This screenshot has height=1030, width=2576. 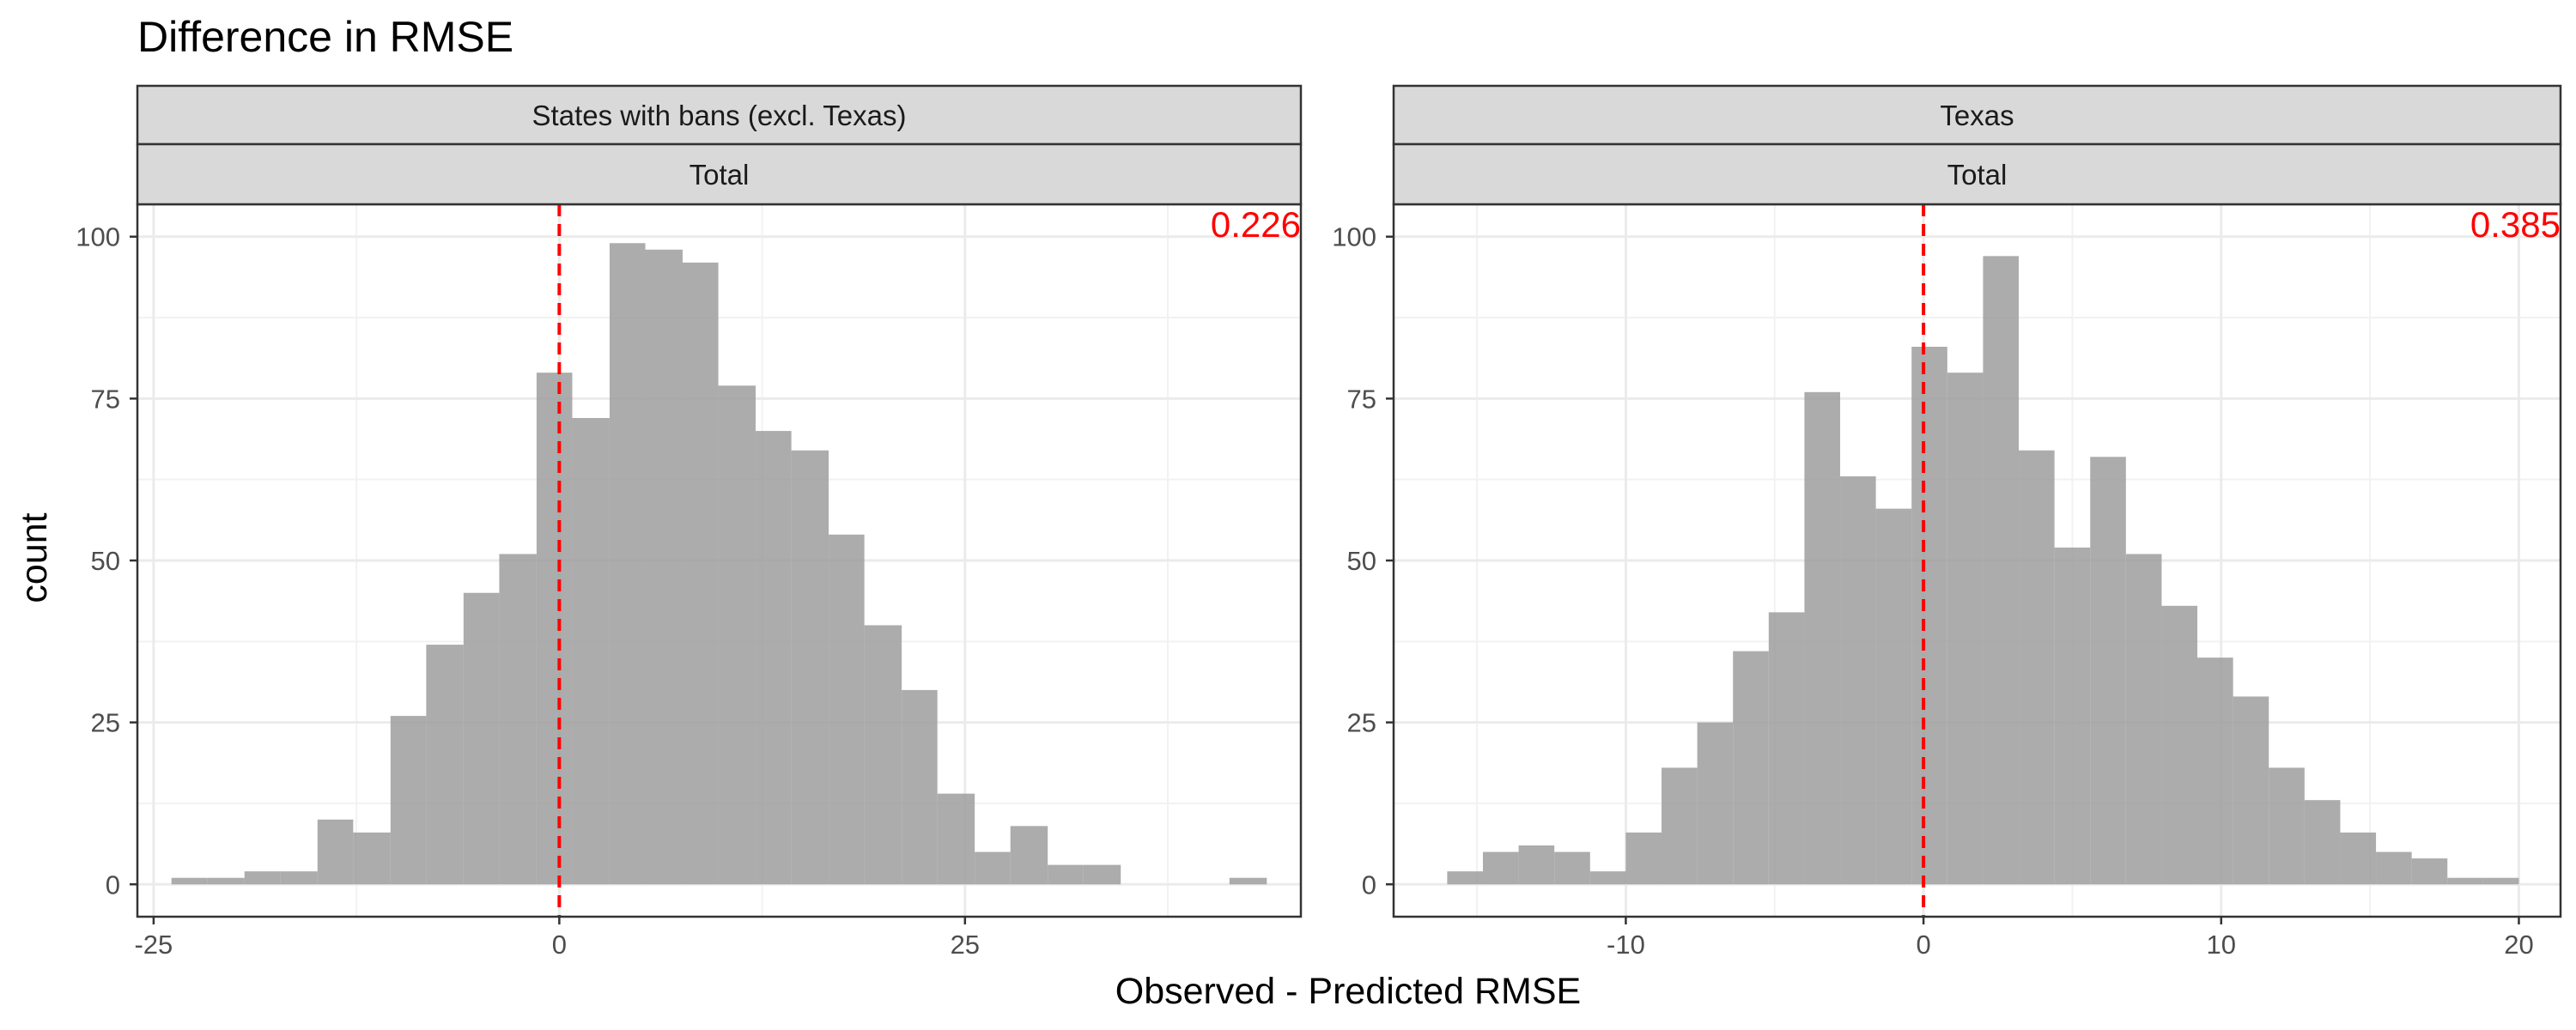 What do you see at coordinates (2518, 945) in the screenshot?
I see `x-tick-label: 20` at bounding box center [2518, 945].